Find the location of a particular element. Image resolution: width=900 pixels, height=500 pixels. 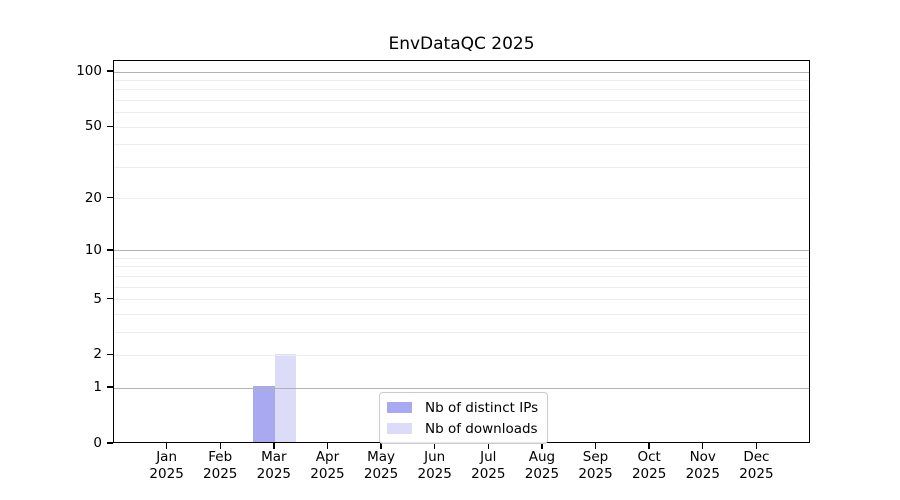

x-axis-label: Feb 2025 is located at coordinates (220, 465).